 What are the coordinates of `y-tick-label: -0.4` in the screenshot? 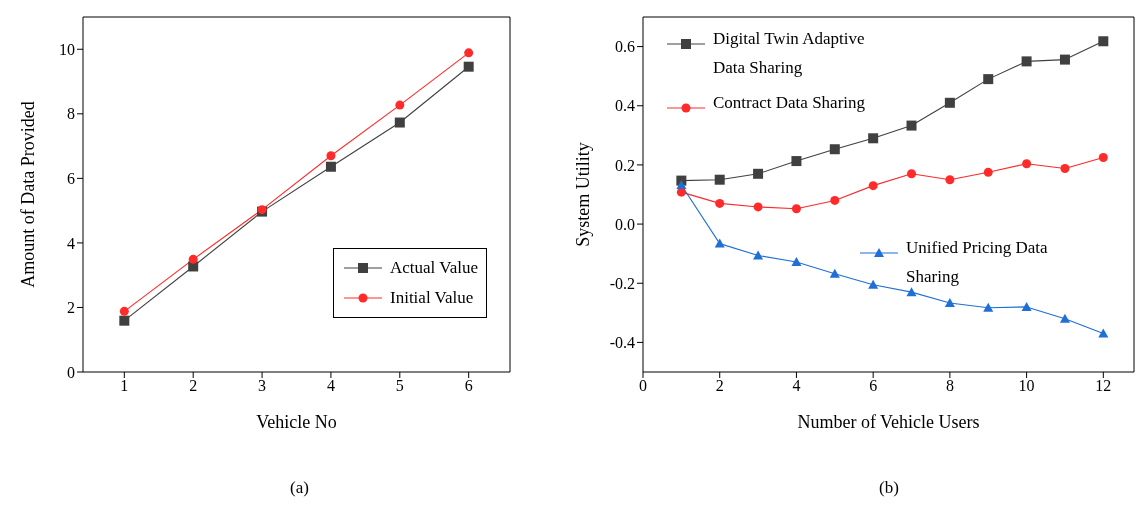 It's located at (622, 343).